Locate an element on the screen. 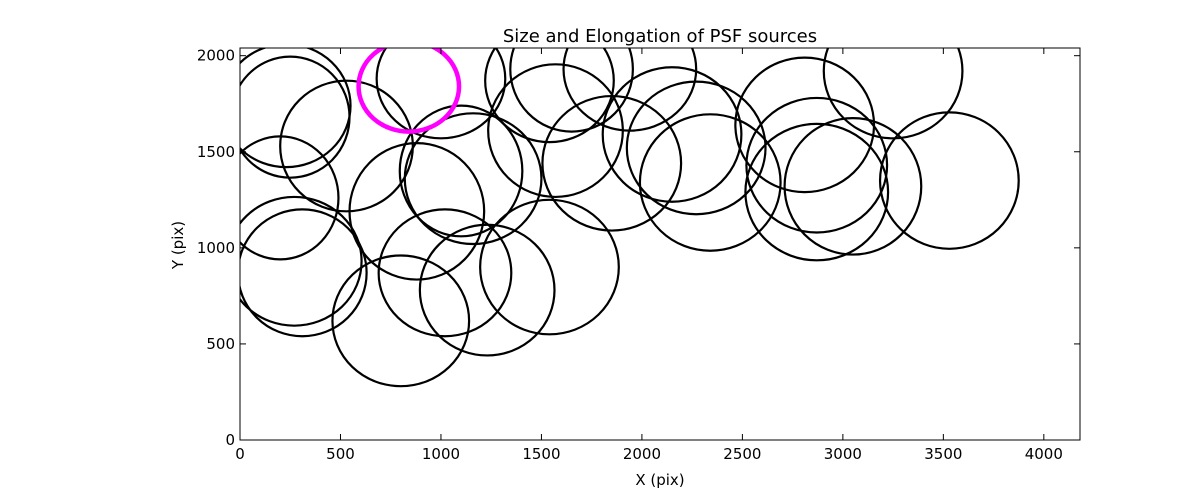  x-tick-label: 4000 is located at coordinates (1044, 454).